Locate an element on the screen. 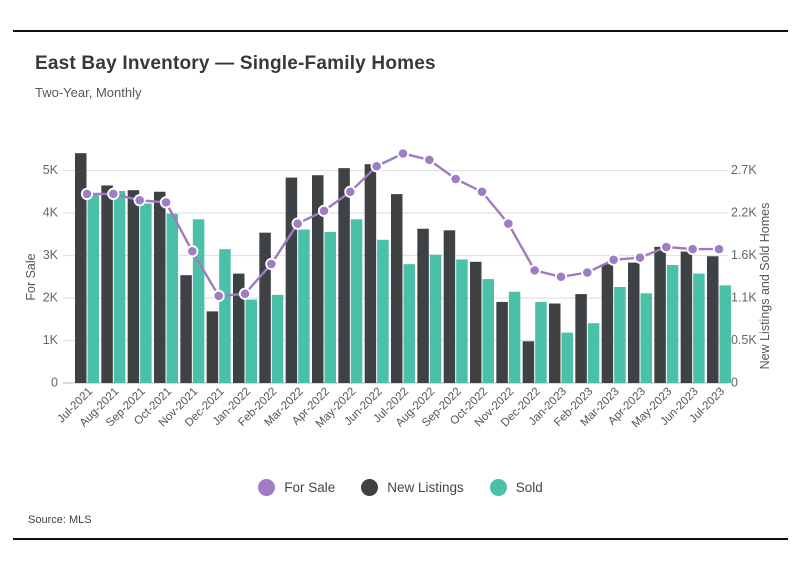 The height and width of the screenshot is (575, 801). legend-item-for-sale: For Sale is located at coordinates (296, 487).